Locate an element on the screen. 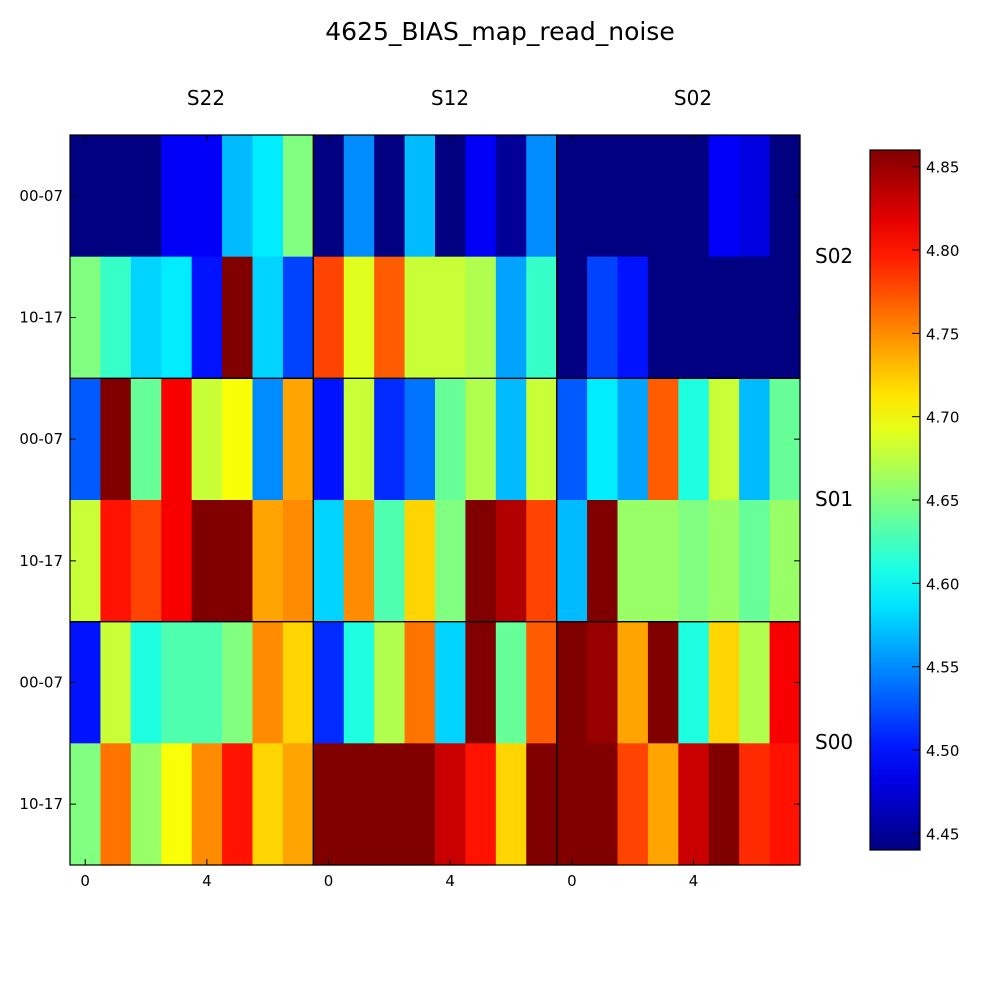 Image resolution: width=1000 pixels, height=1004 pixels. colorbar: 4.85 4.80 4.75 4.70 4.65 4.60 4.55 4.50 4.45 is located at coordinates (914, 500).